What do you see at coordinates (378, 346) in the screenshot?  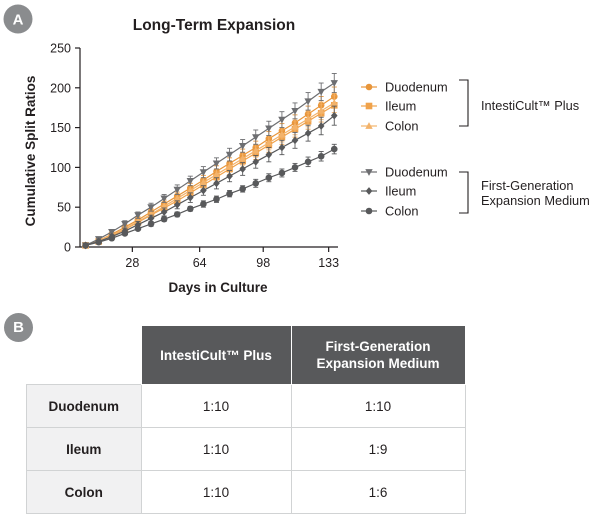 I see `col-header-line: First-Generation` at bounding box center [378, 346].